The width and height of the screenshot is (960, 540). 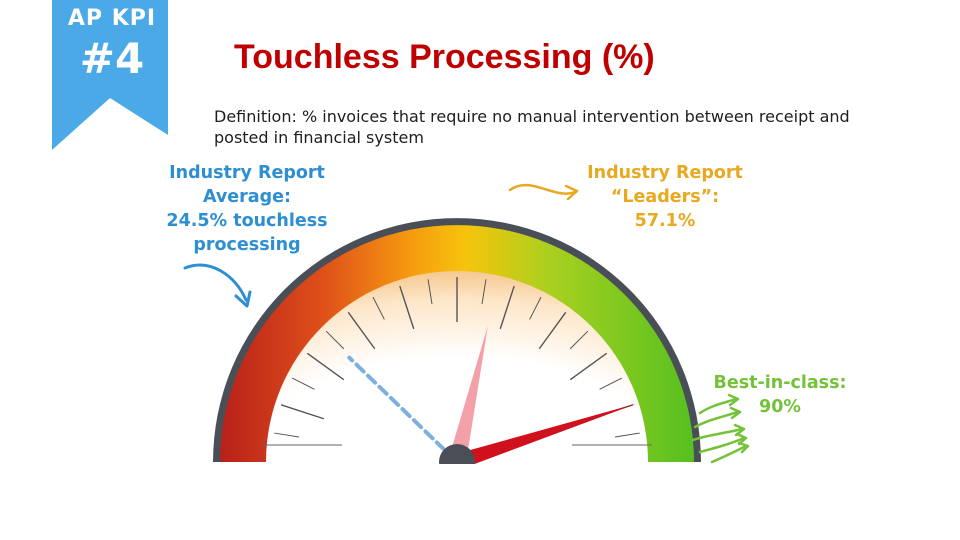 What do you see at coordinates (546, 436) in the screenshot?
I see `gauge-pointer-best-in-class` at bounding box center [546, 436].